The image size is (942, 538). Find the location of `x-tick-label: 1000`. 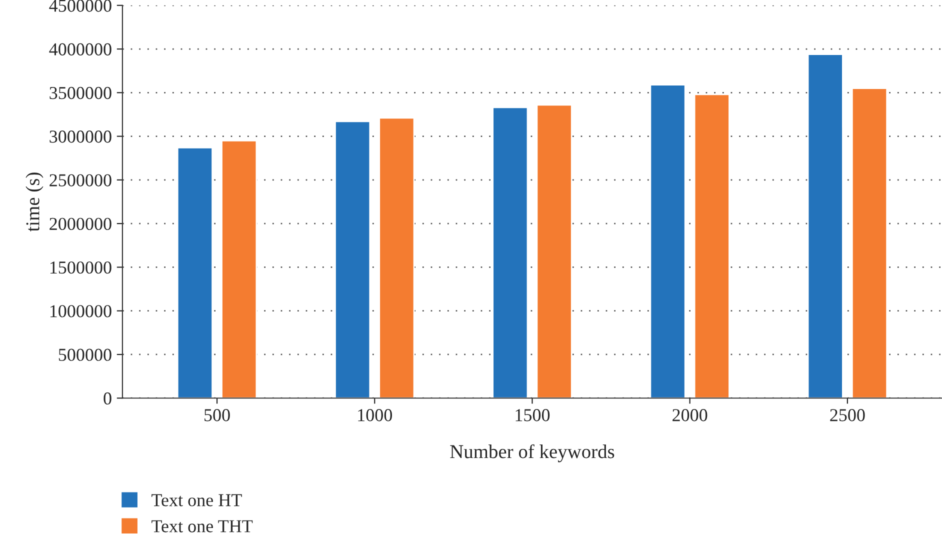

x-tick-label: 1000 is located at coordinates (375, 415).